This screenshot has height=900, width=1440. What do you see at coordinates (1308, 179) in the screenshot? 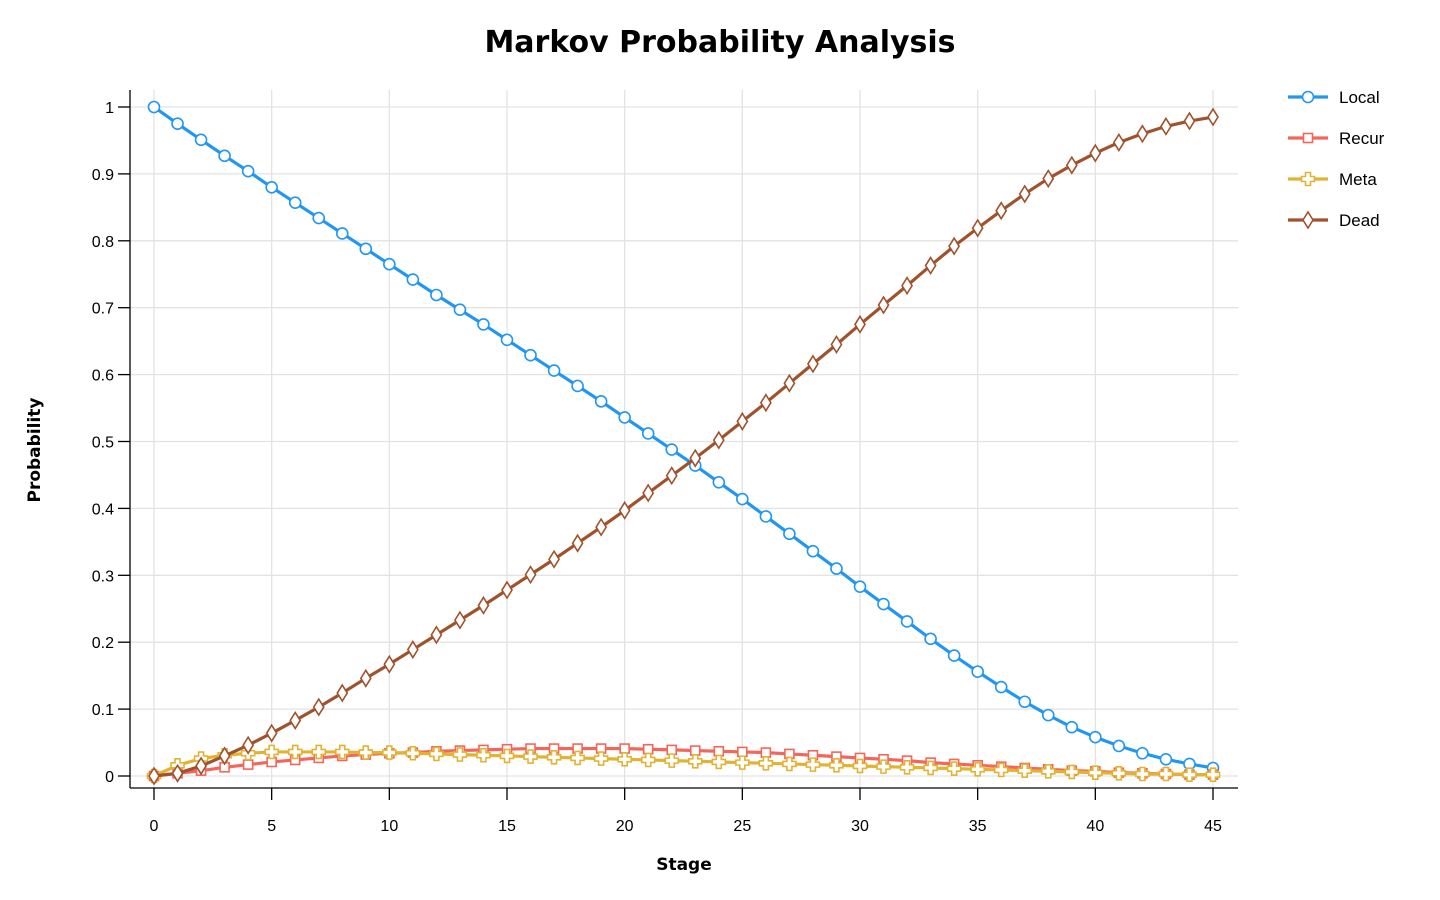
I see `legend-marker-meta` at bounding box center [1308, 179].